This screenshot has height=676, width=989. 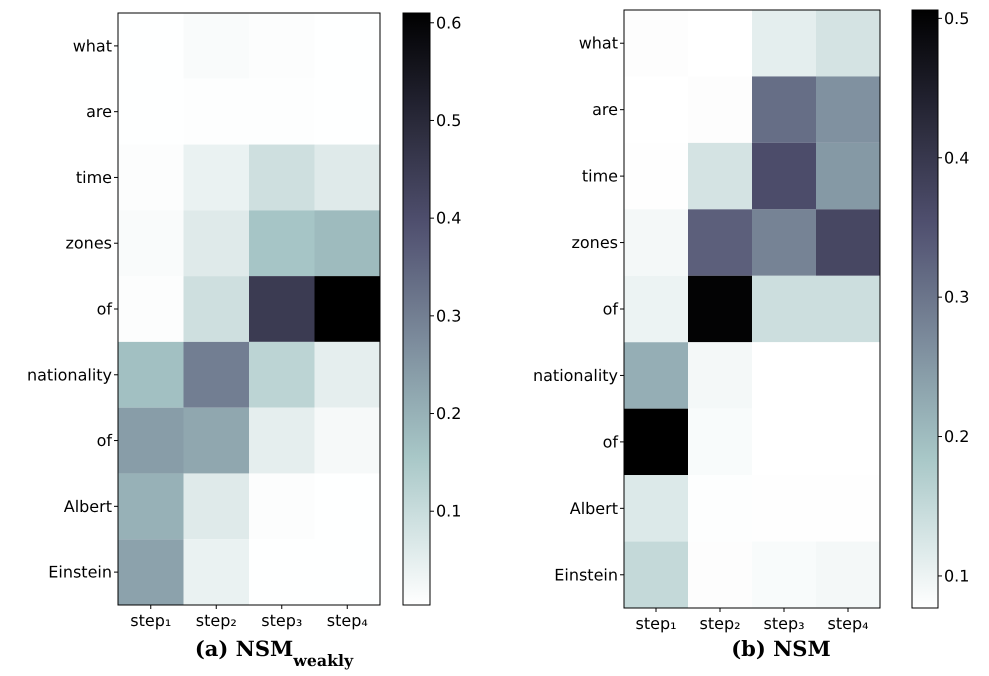 What do you see at coordinates (449, 22) in the screenshot?
I see `color-bar-label: 0.6` at bounding box center [449, 22].